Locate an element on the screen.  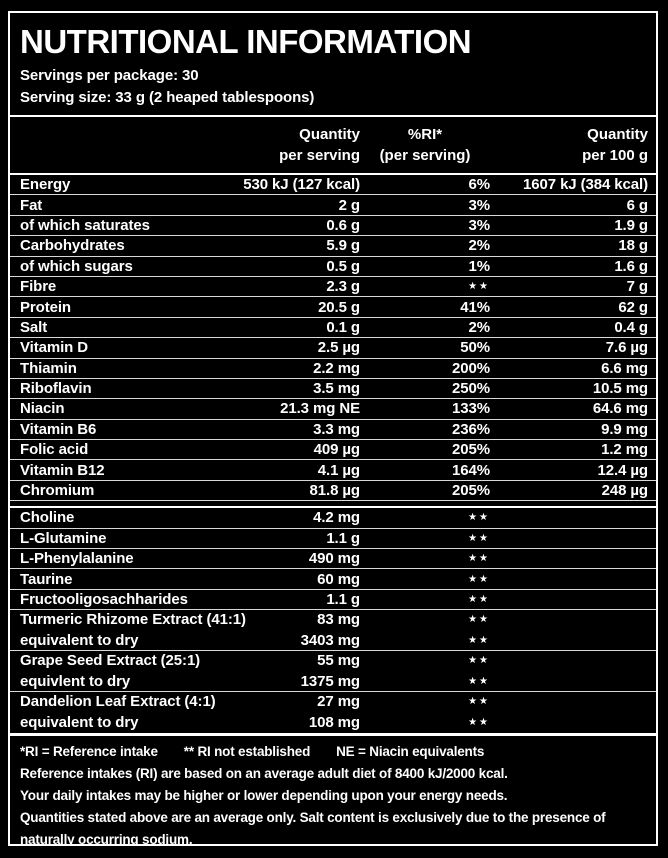
table-row: Turmeric Rhizome Extract (41:1) 83 mg ★★ is located at coordinates (333, 620).